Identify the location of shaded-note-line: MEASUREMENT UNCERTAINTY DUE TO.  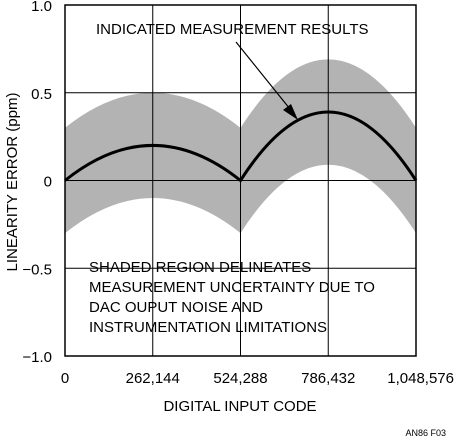
(232, 287).